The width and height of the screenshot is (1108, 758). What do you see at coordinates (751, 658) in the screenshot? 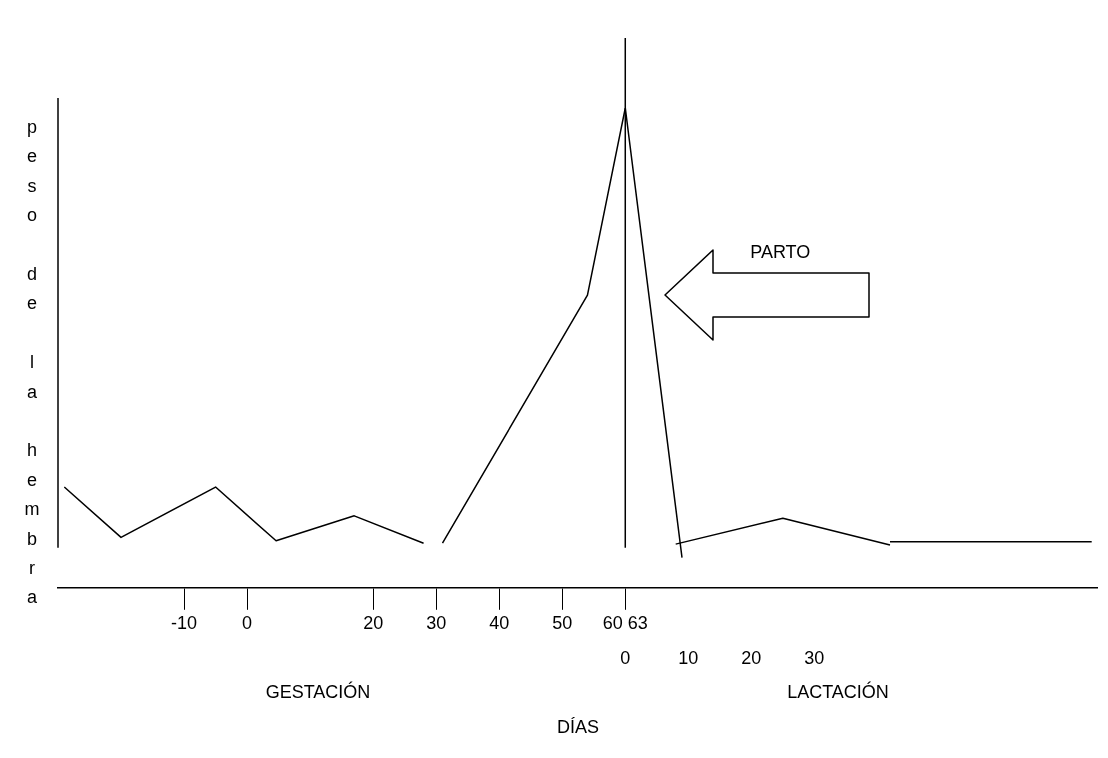
I see `x2-tick-label: 20` at bounding box center [751, 658].